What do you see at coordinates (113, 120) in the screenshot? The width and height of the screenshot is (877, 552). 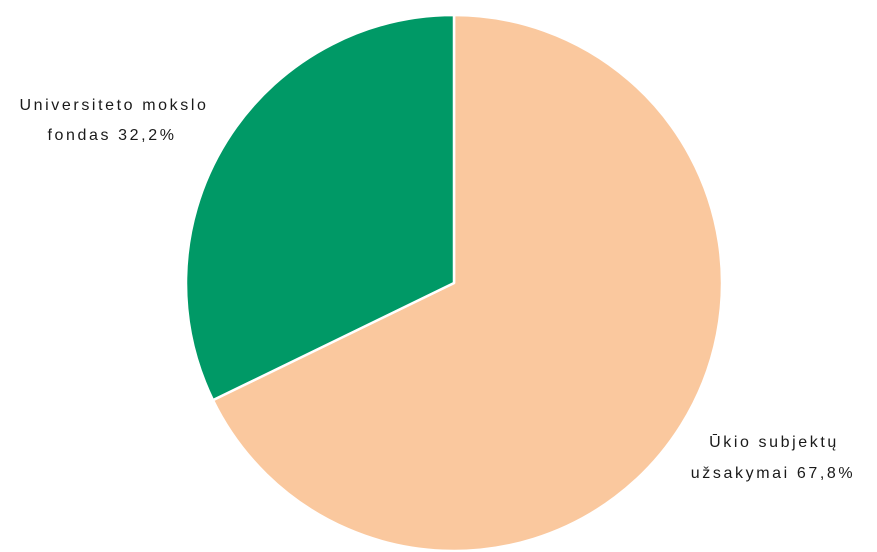 I see `data-label-universiteto-mokslo-fondas: Universiteto mokslo fondas 32,2%` at bounding box center [113, 120].